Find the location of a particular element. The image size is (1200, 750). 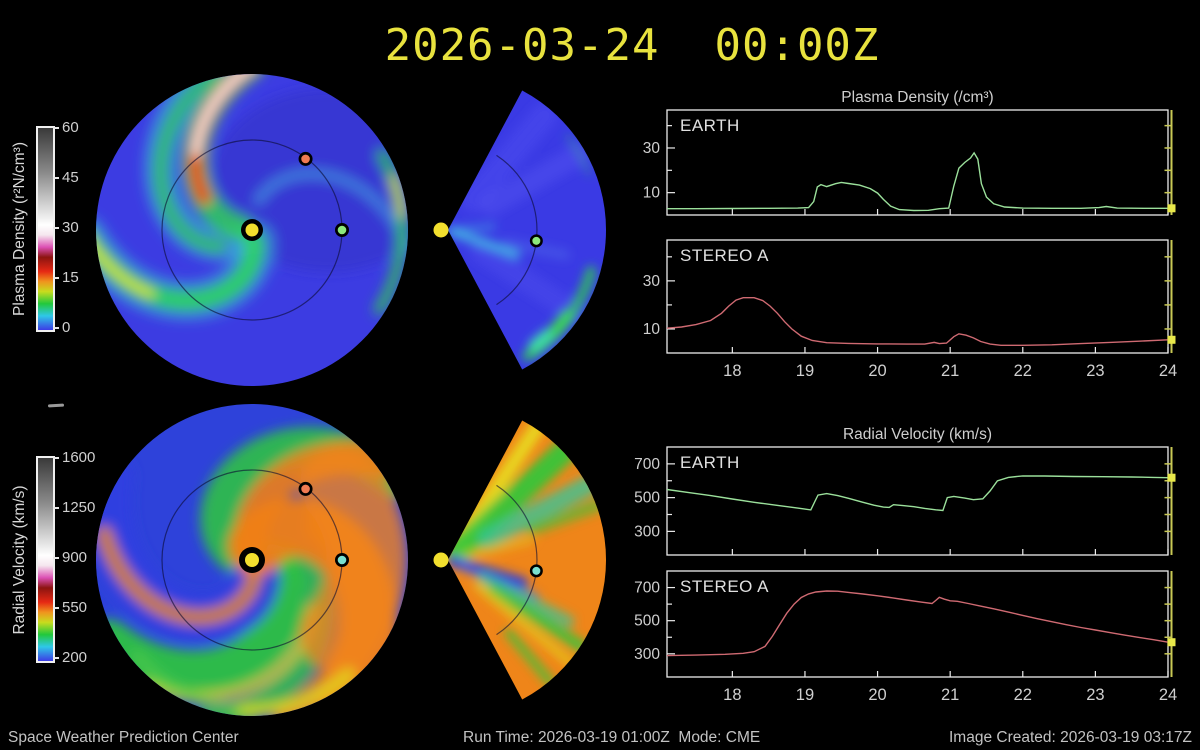

colorbar-tick-label: 200 is located at coordinates (75, 657).